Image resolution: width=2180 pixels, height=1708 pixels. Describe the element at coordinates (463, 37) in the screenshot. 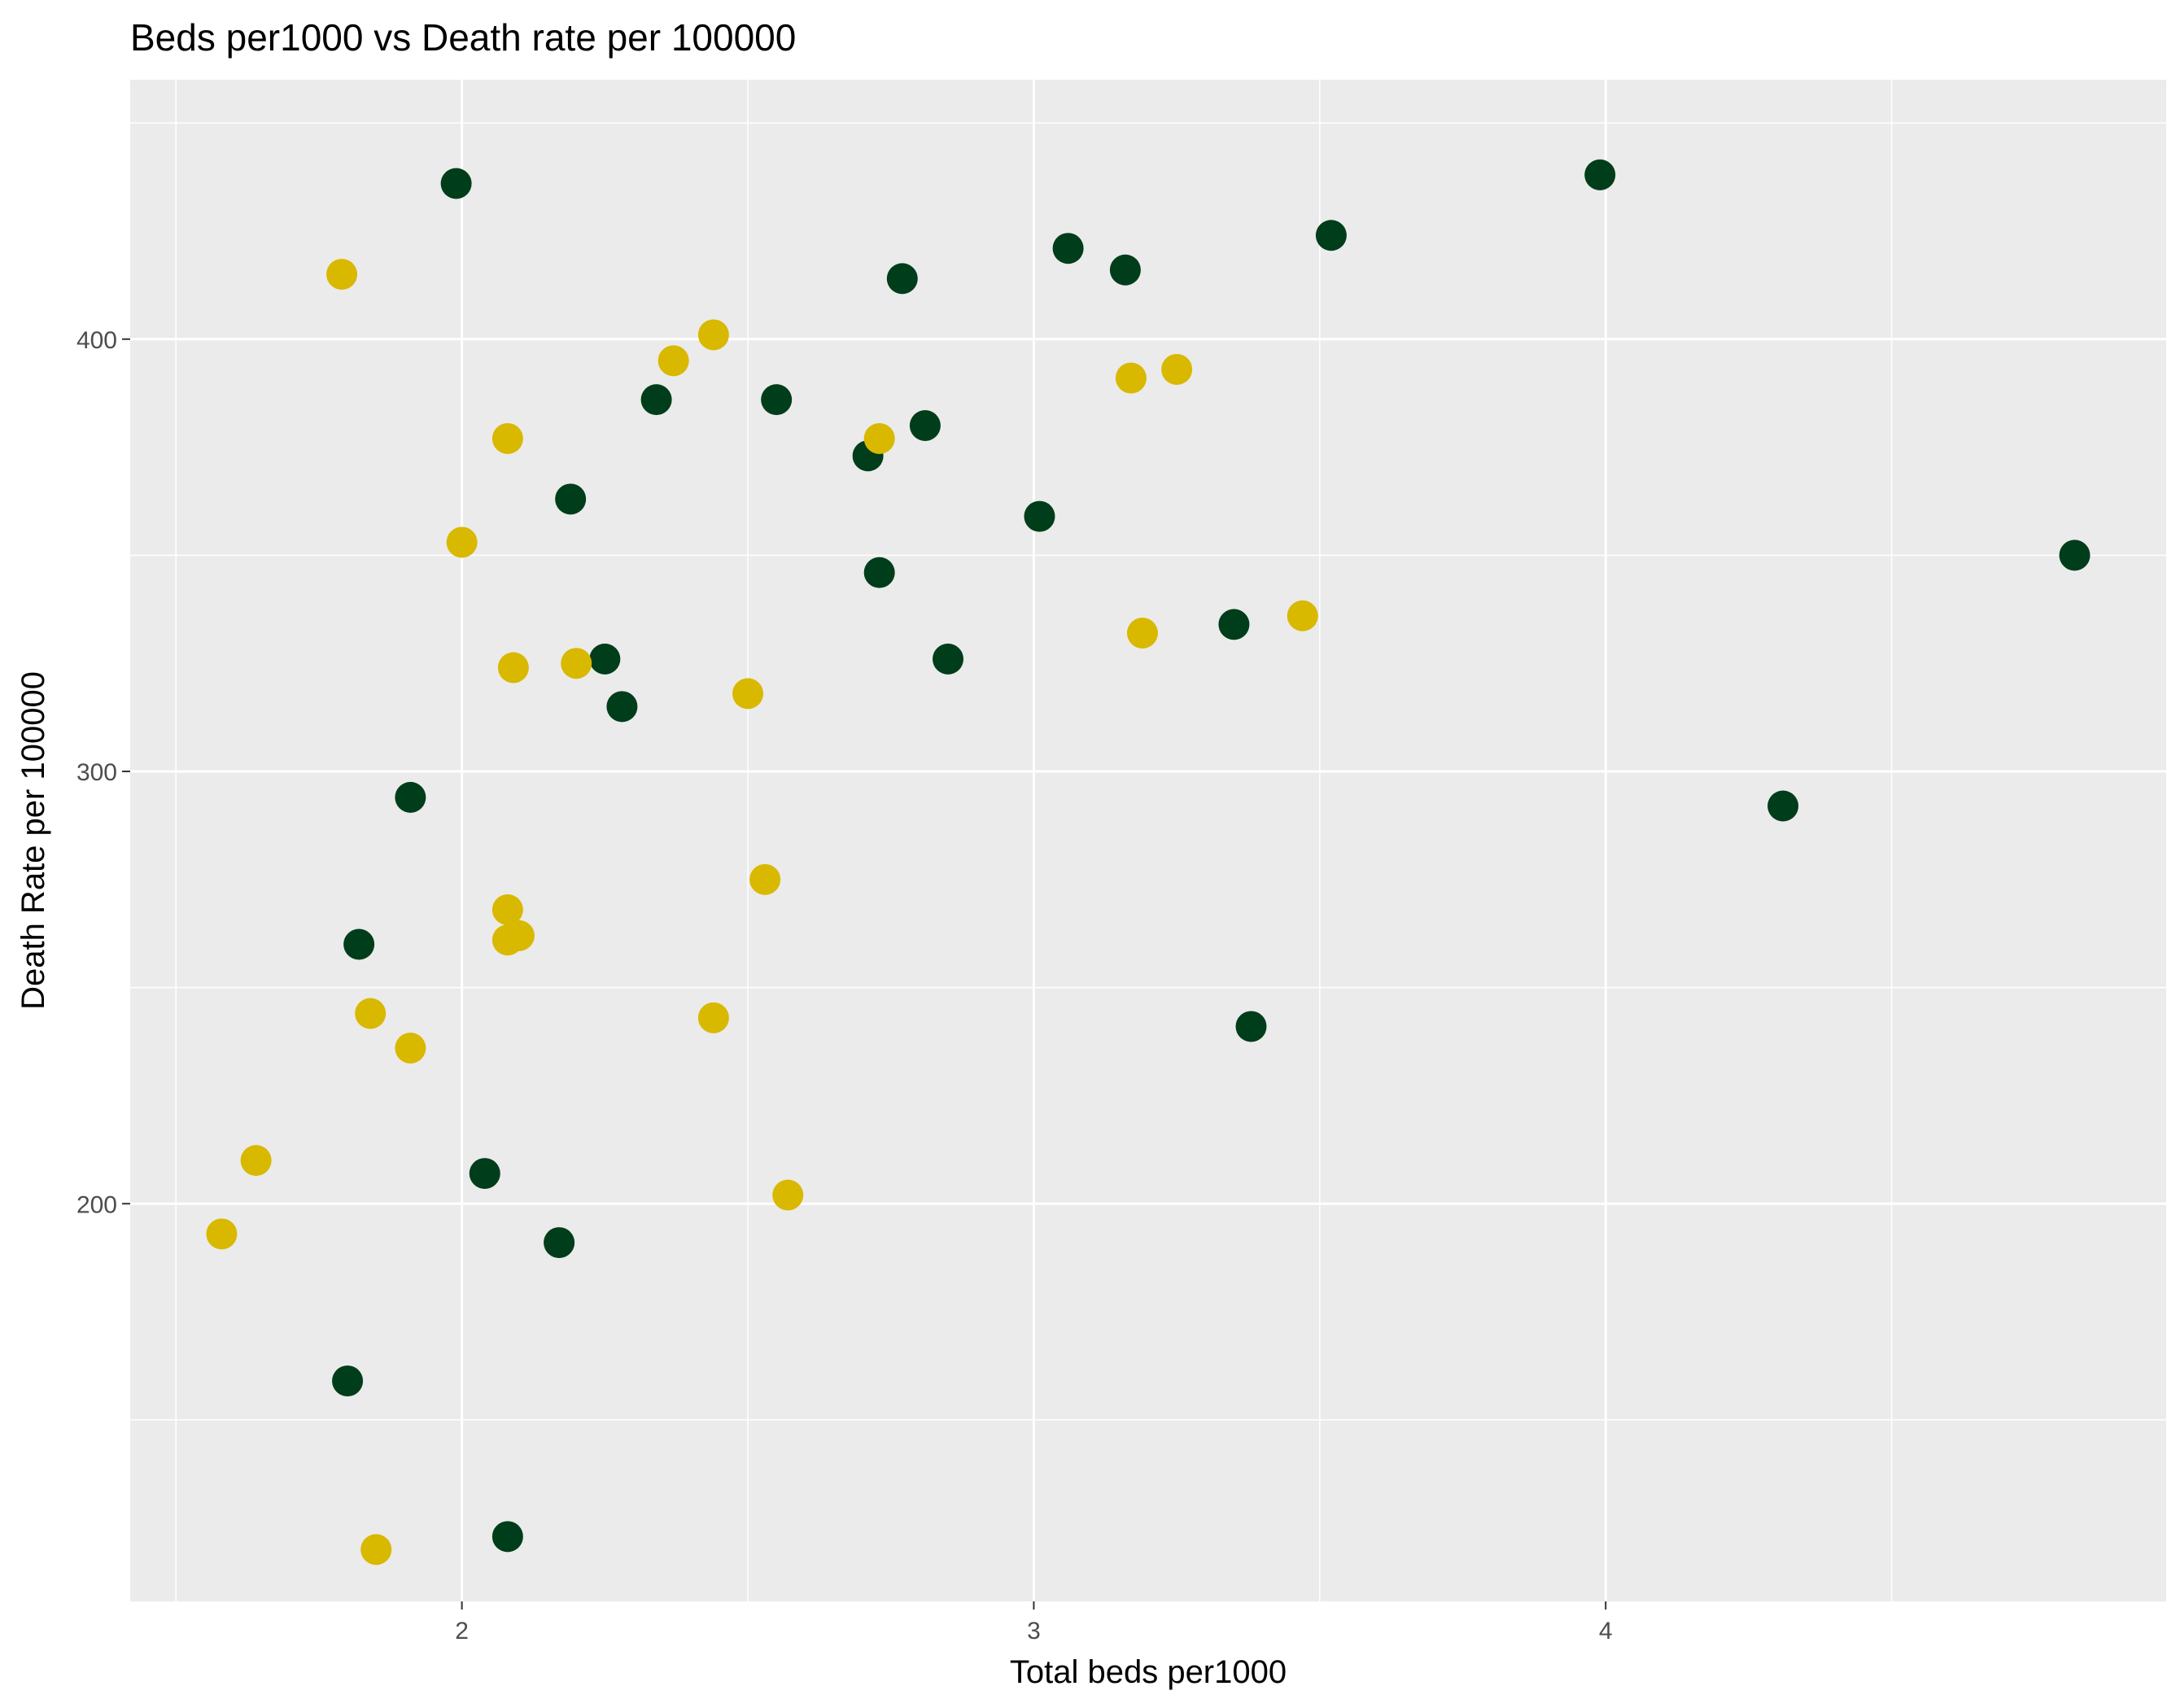

I see `chart-title: Beds per1000 vs Death rate per 100000` at that location.